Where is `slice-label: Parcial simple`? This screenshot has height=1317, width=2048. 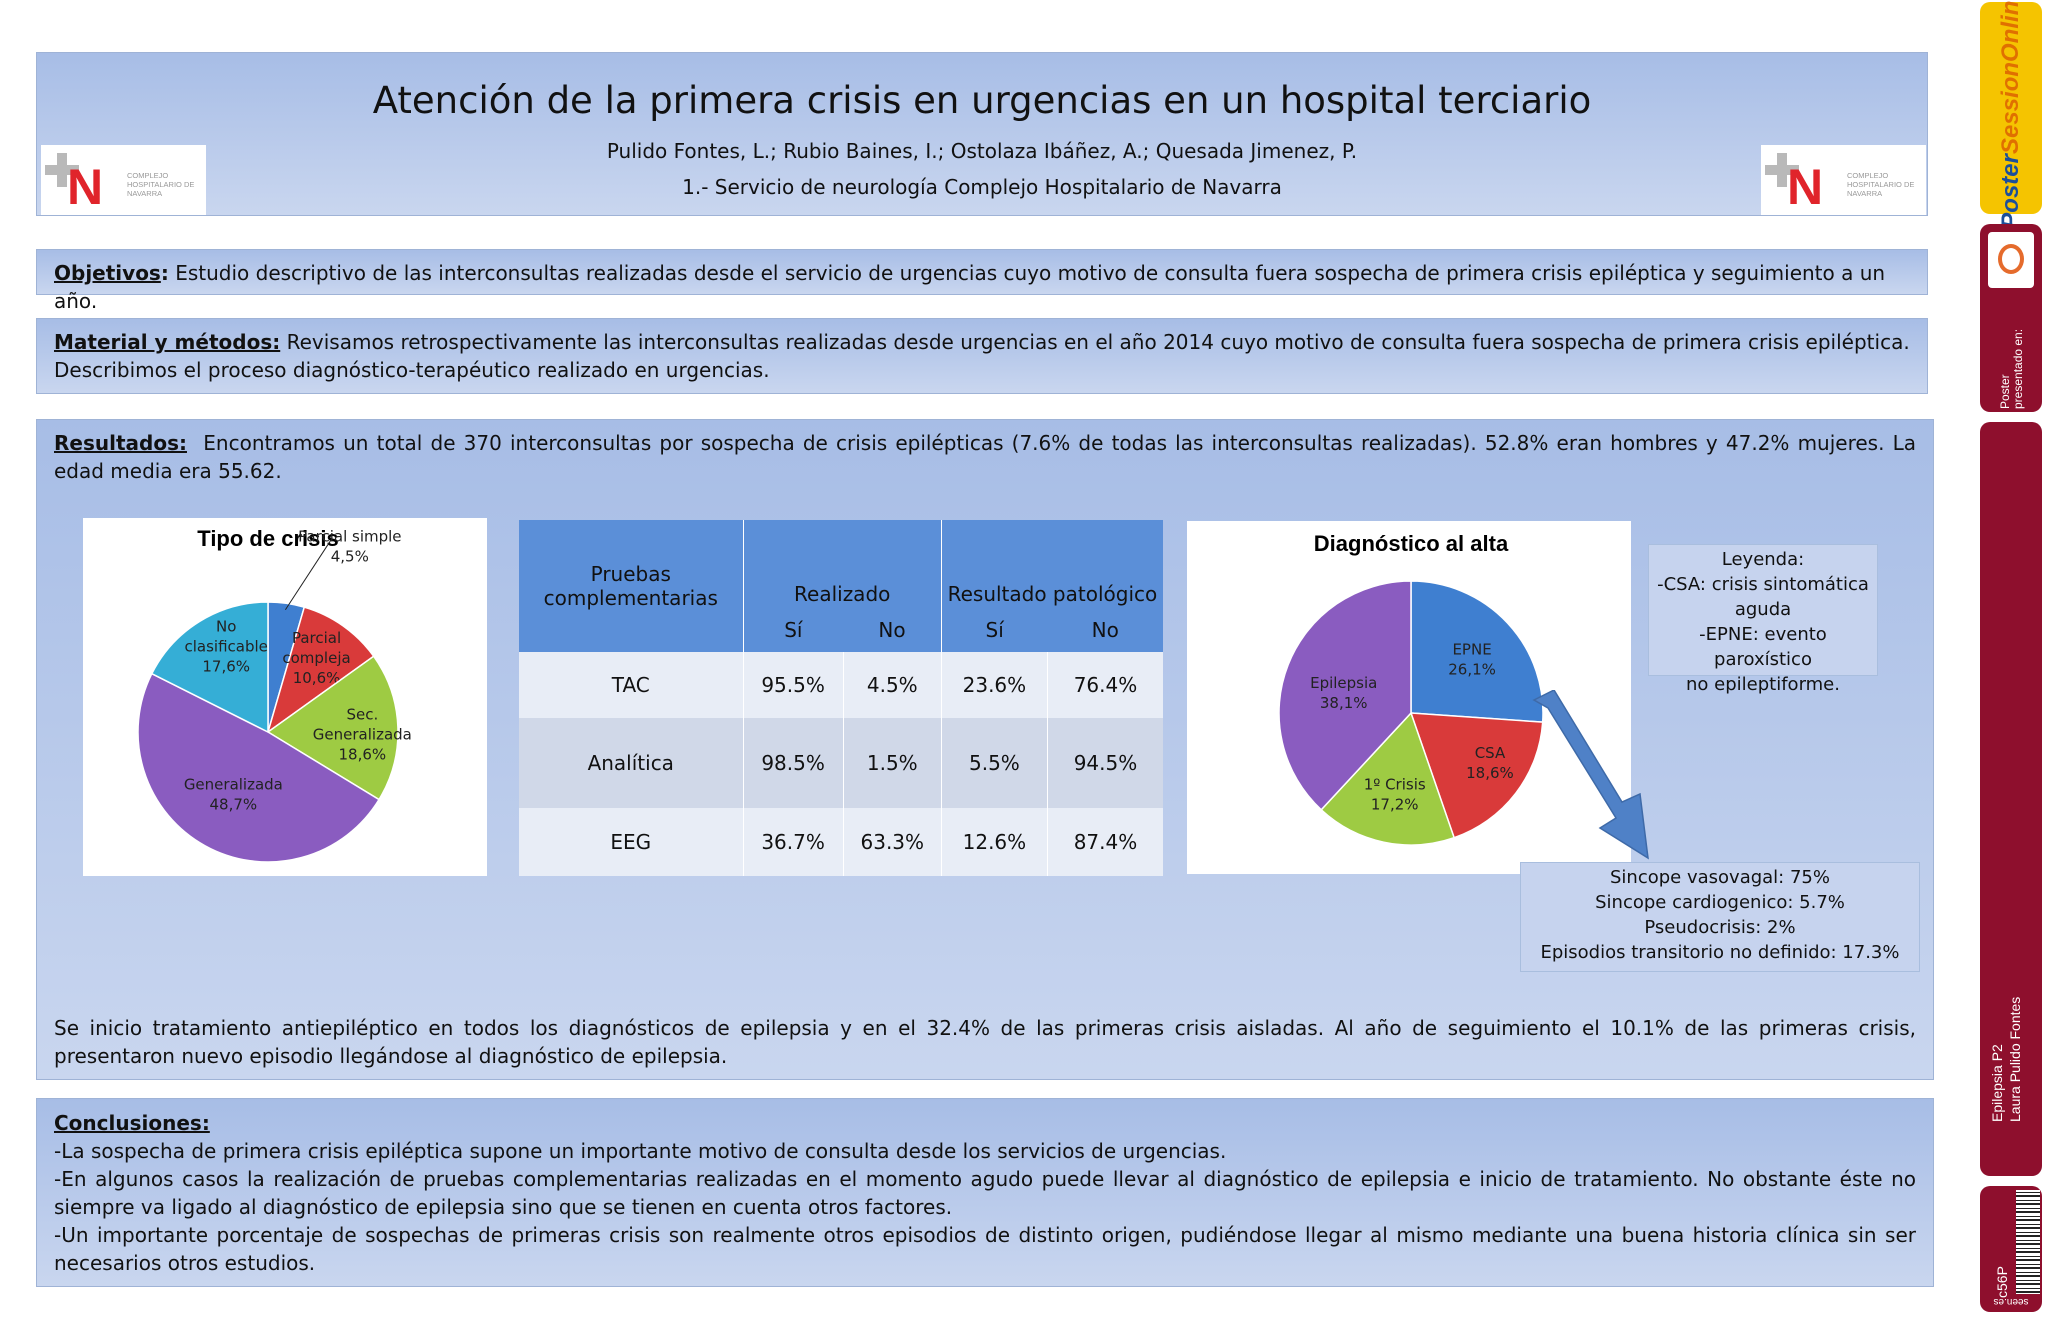
slice-label: Parcial simple is located at coordinates (349, 537).